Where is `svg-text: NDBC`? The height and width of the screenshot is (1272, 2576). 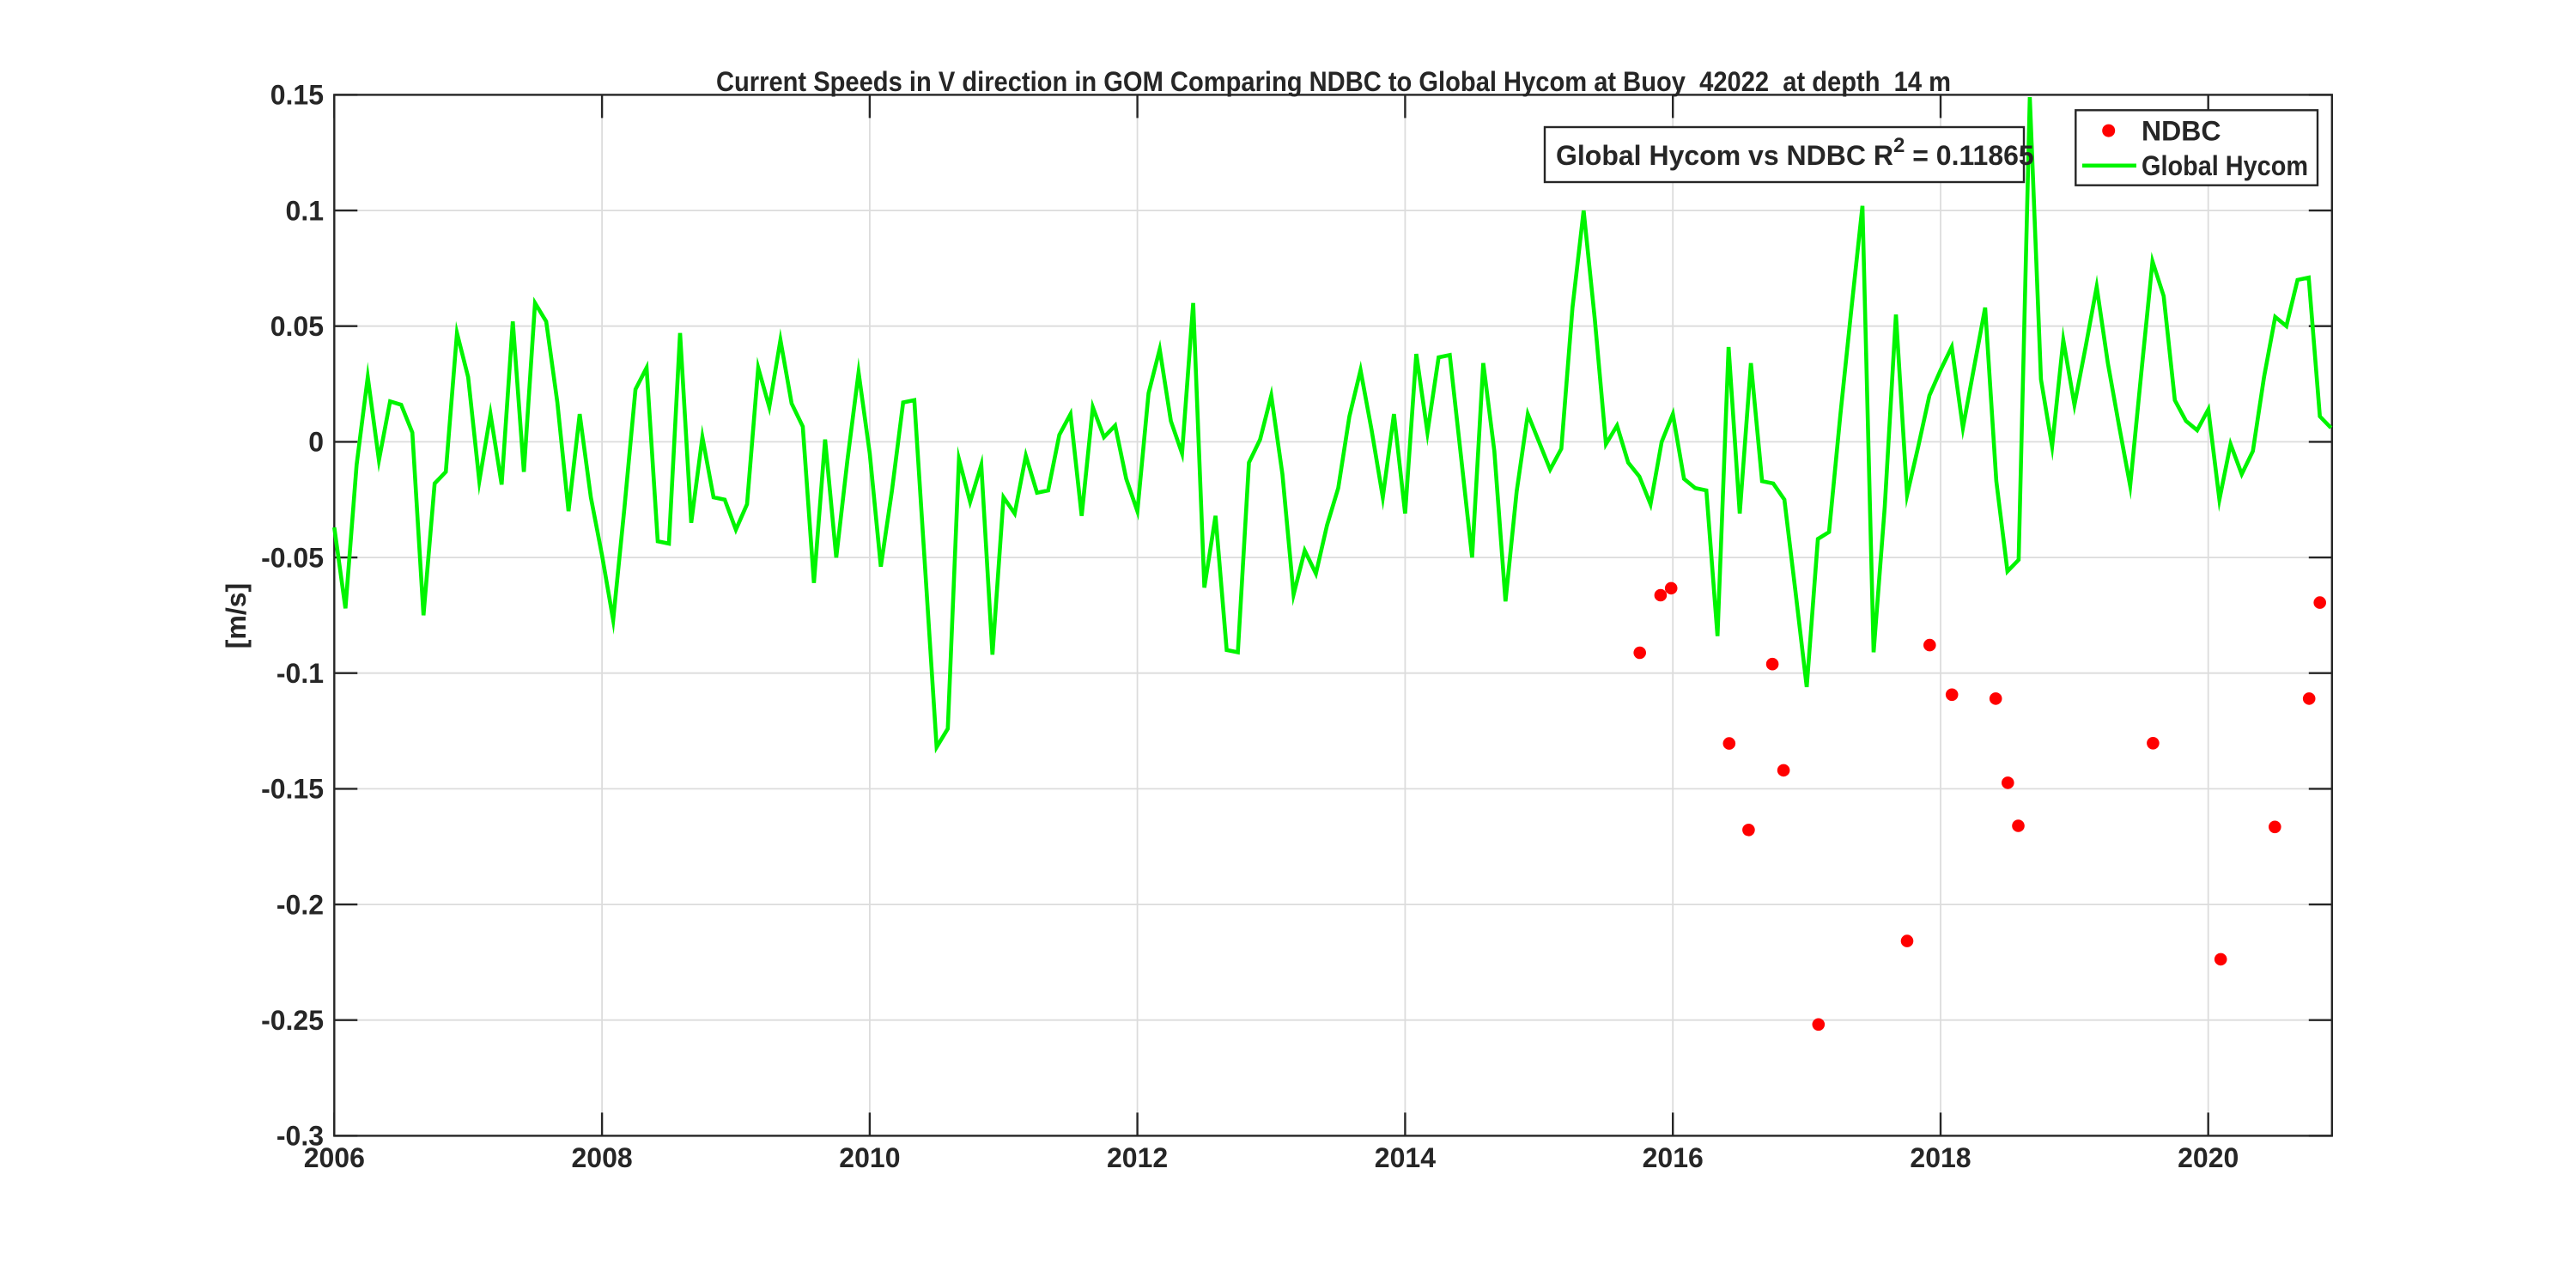
svg-text: NDBC is located at coordinates (2181, 131).